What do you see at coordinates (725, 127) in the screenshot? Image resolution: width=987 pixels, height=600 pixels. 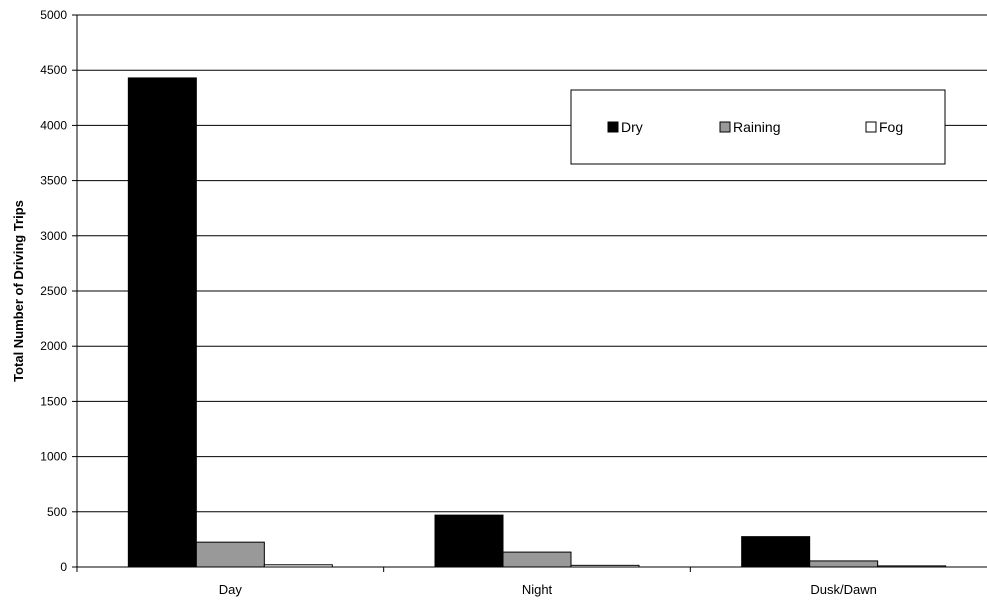 I see `legend-swatch-raining` at bounding box center [725, 127].